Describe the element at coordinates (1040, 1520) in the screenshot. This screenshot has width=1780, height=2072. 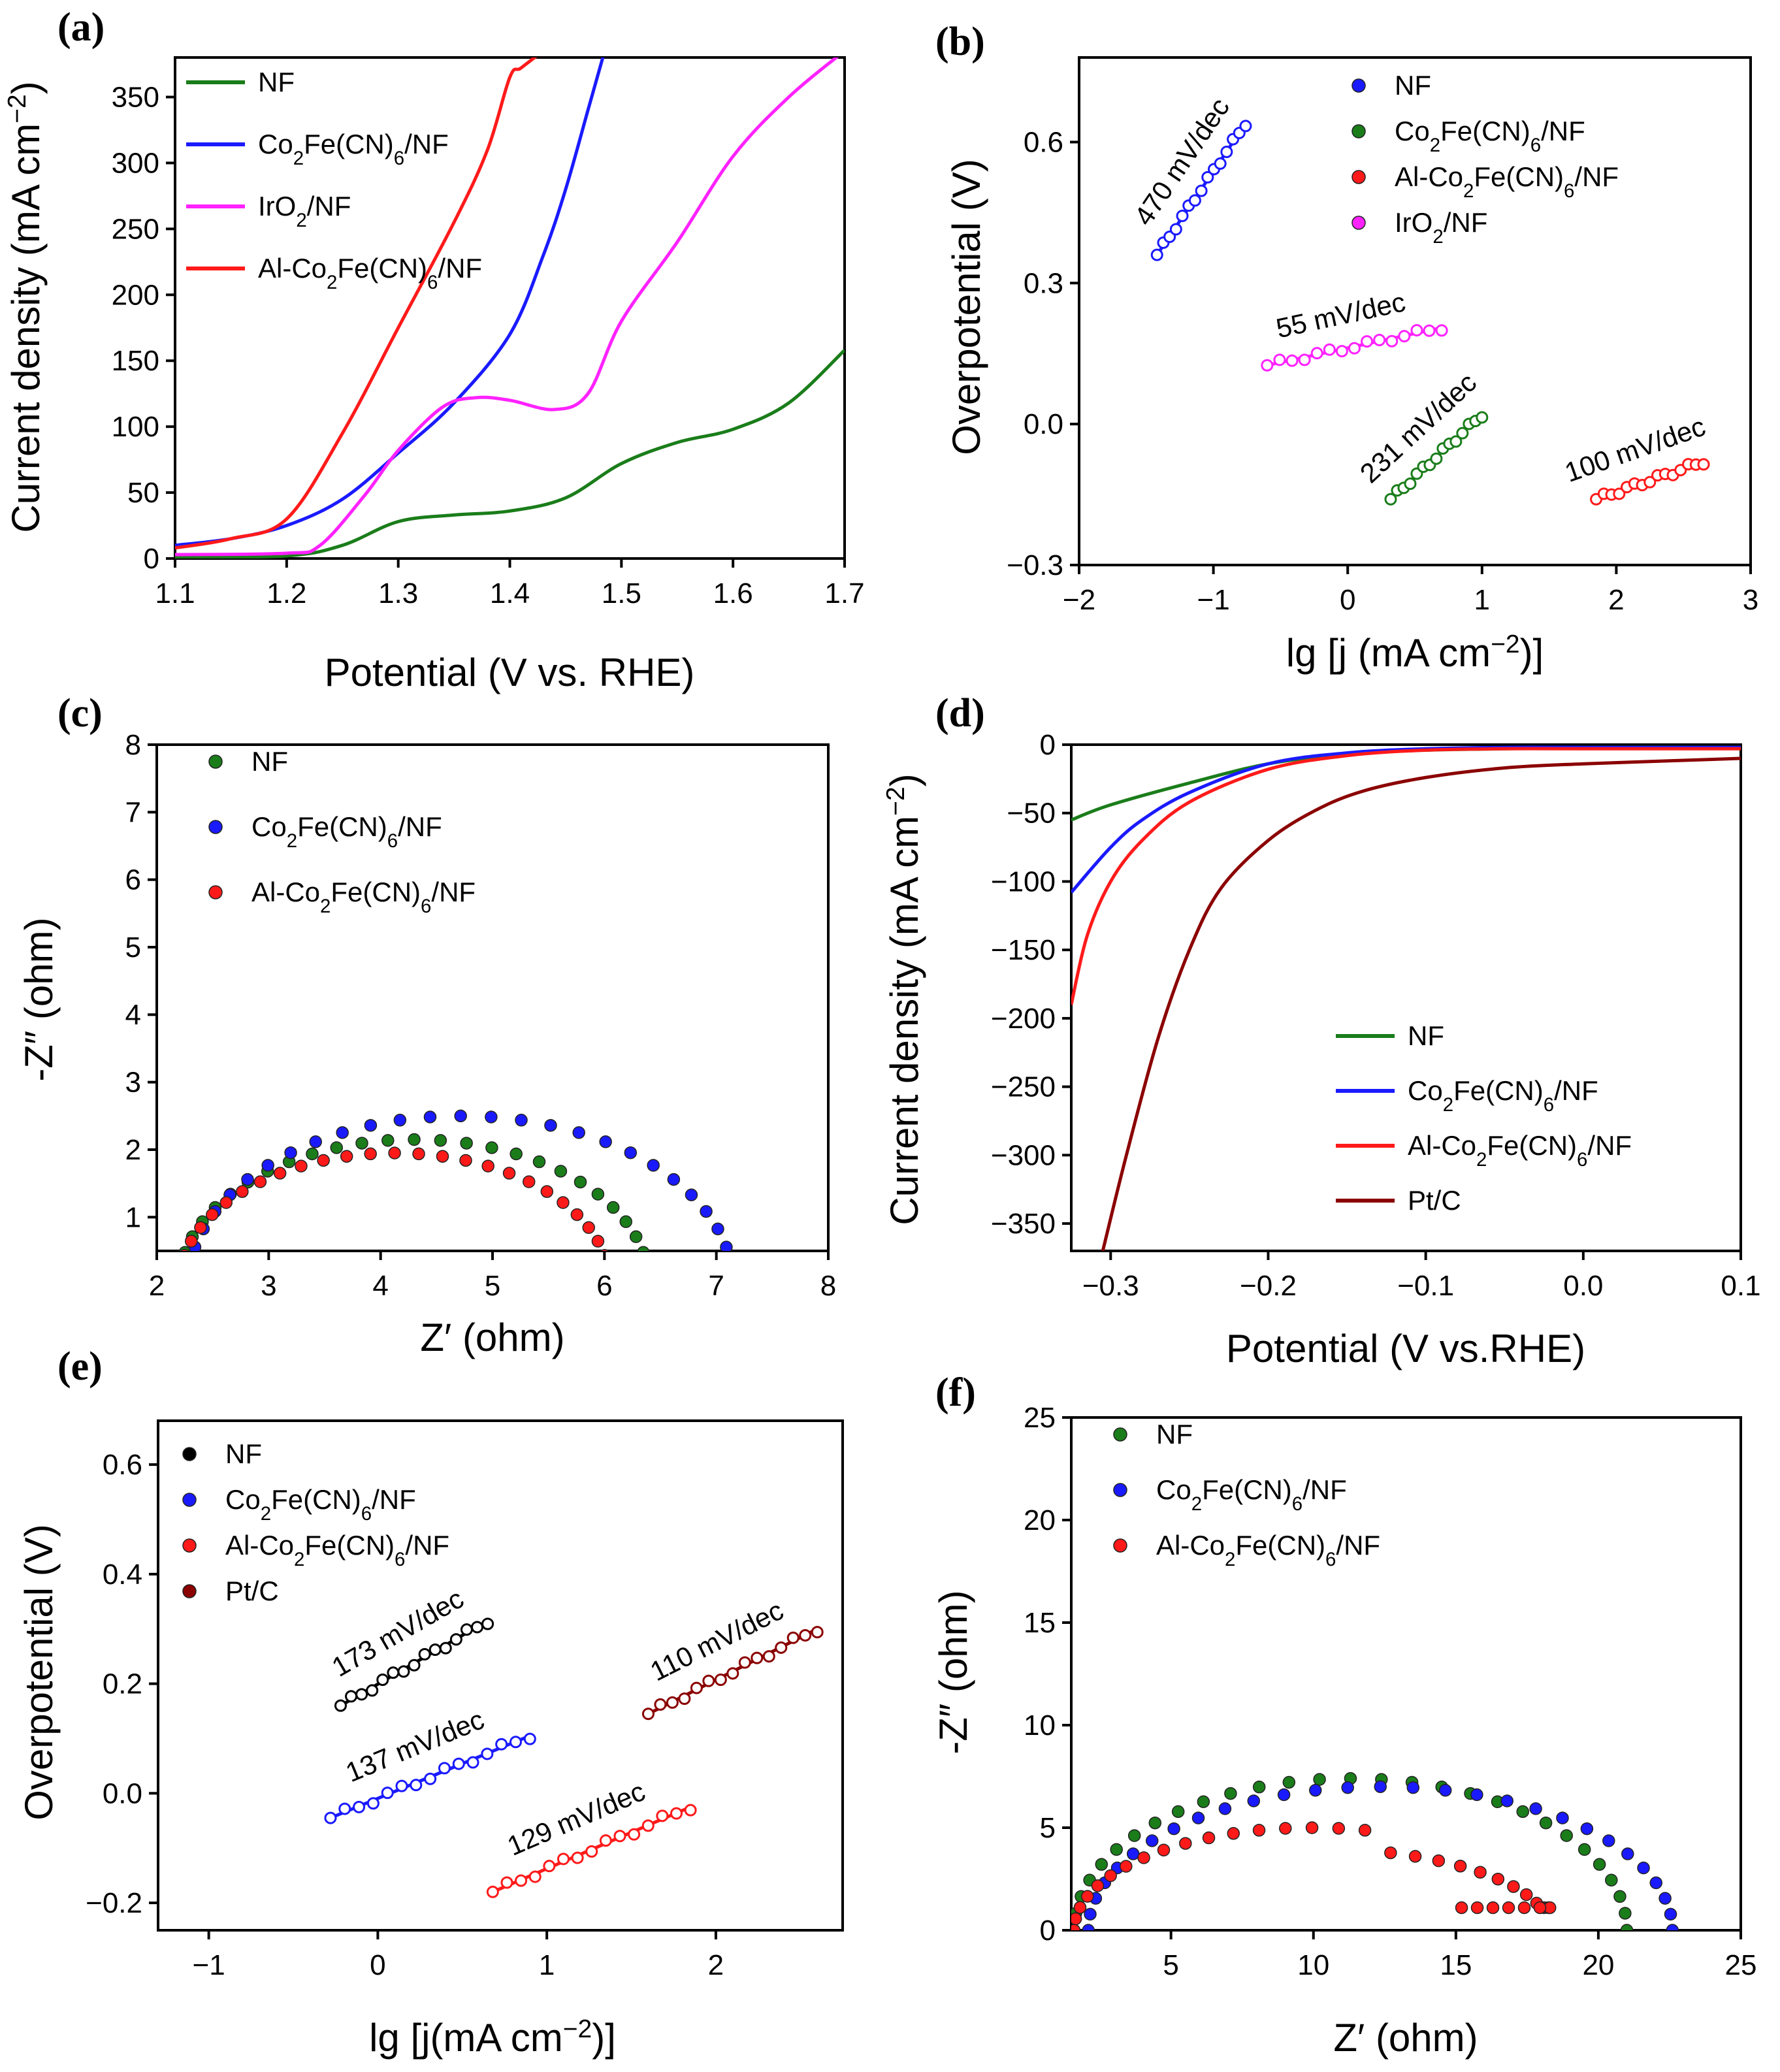
I see `y-tick-label: 20` at that location.